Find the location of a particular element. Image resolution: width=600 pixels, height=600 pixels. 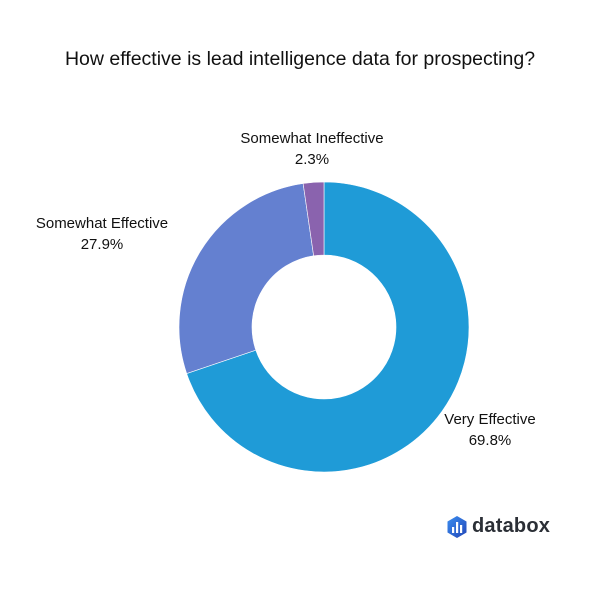

slice-somewhat-ineffective is located at coordinates (313, 219).